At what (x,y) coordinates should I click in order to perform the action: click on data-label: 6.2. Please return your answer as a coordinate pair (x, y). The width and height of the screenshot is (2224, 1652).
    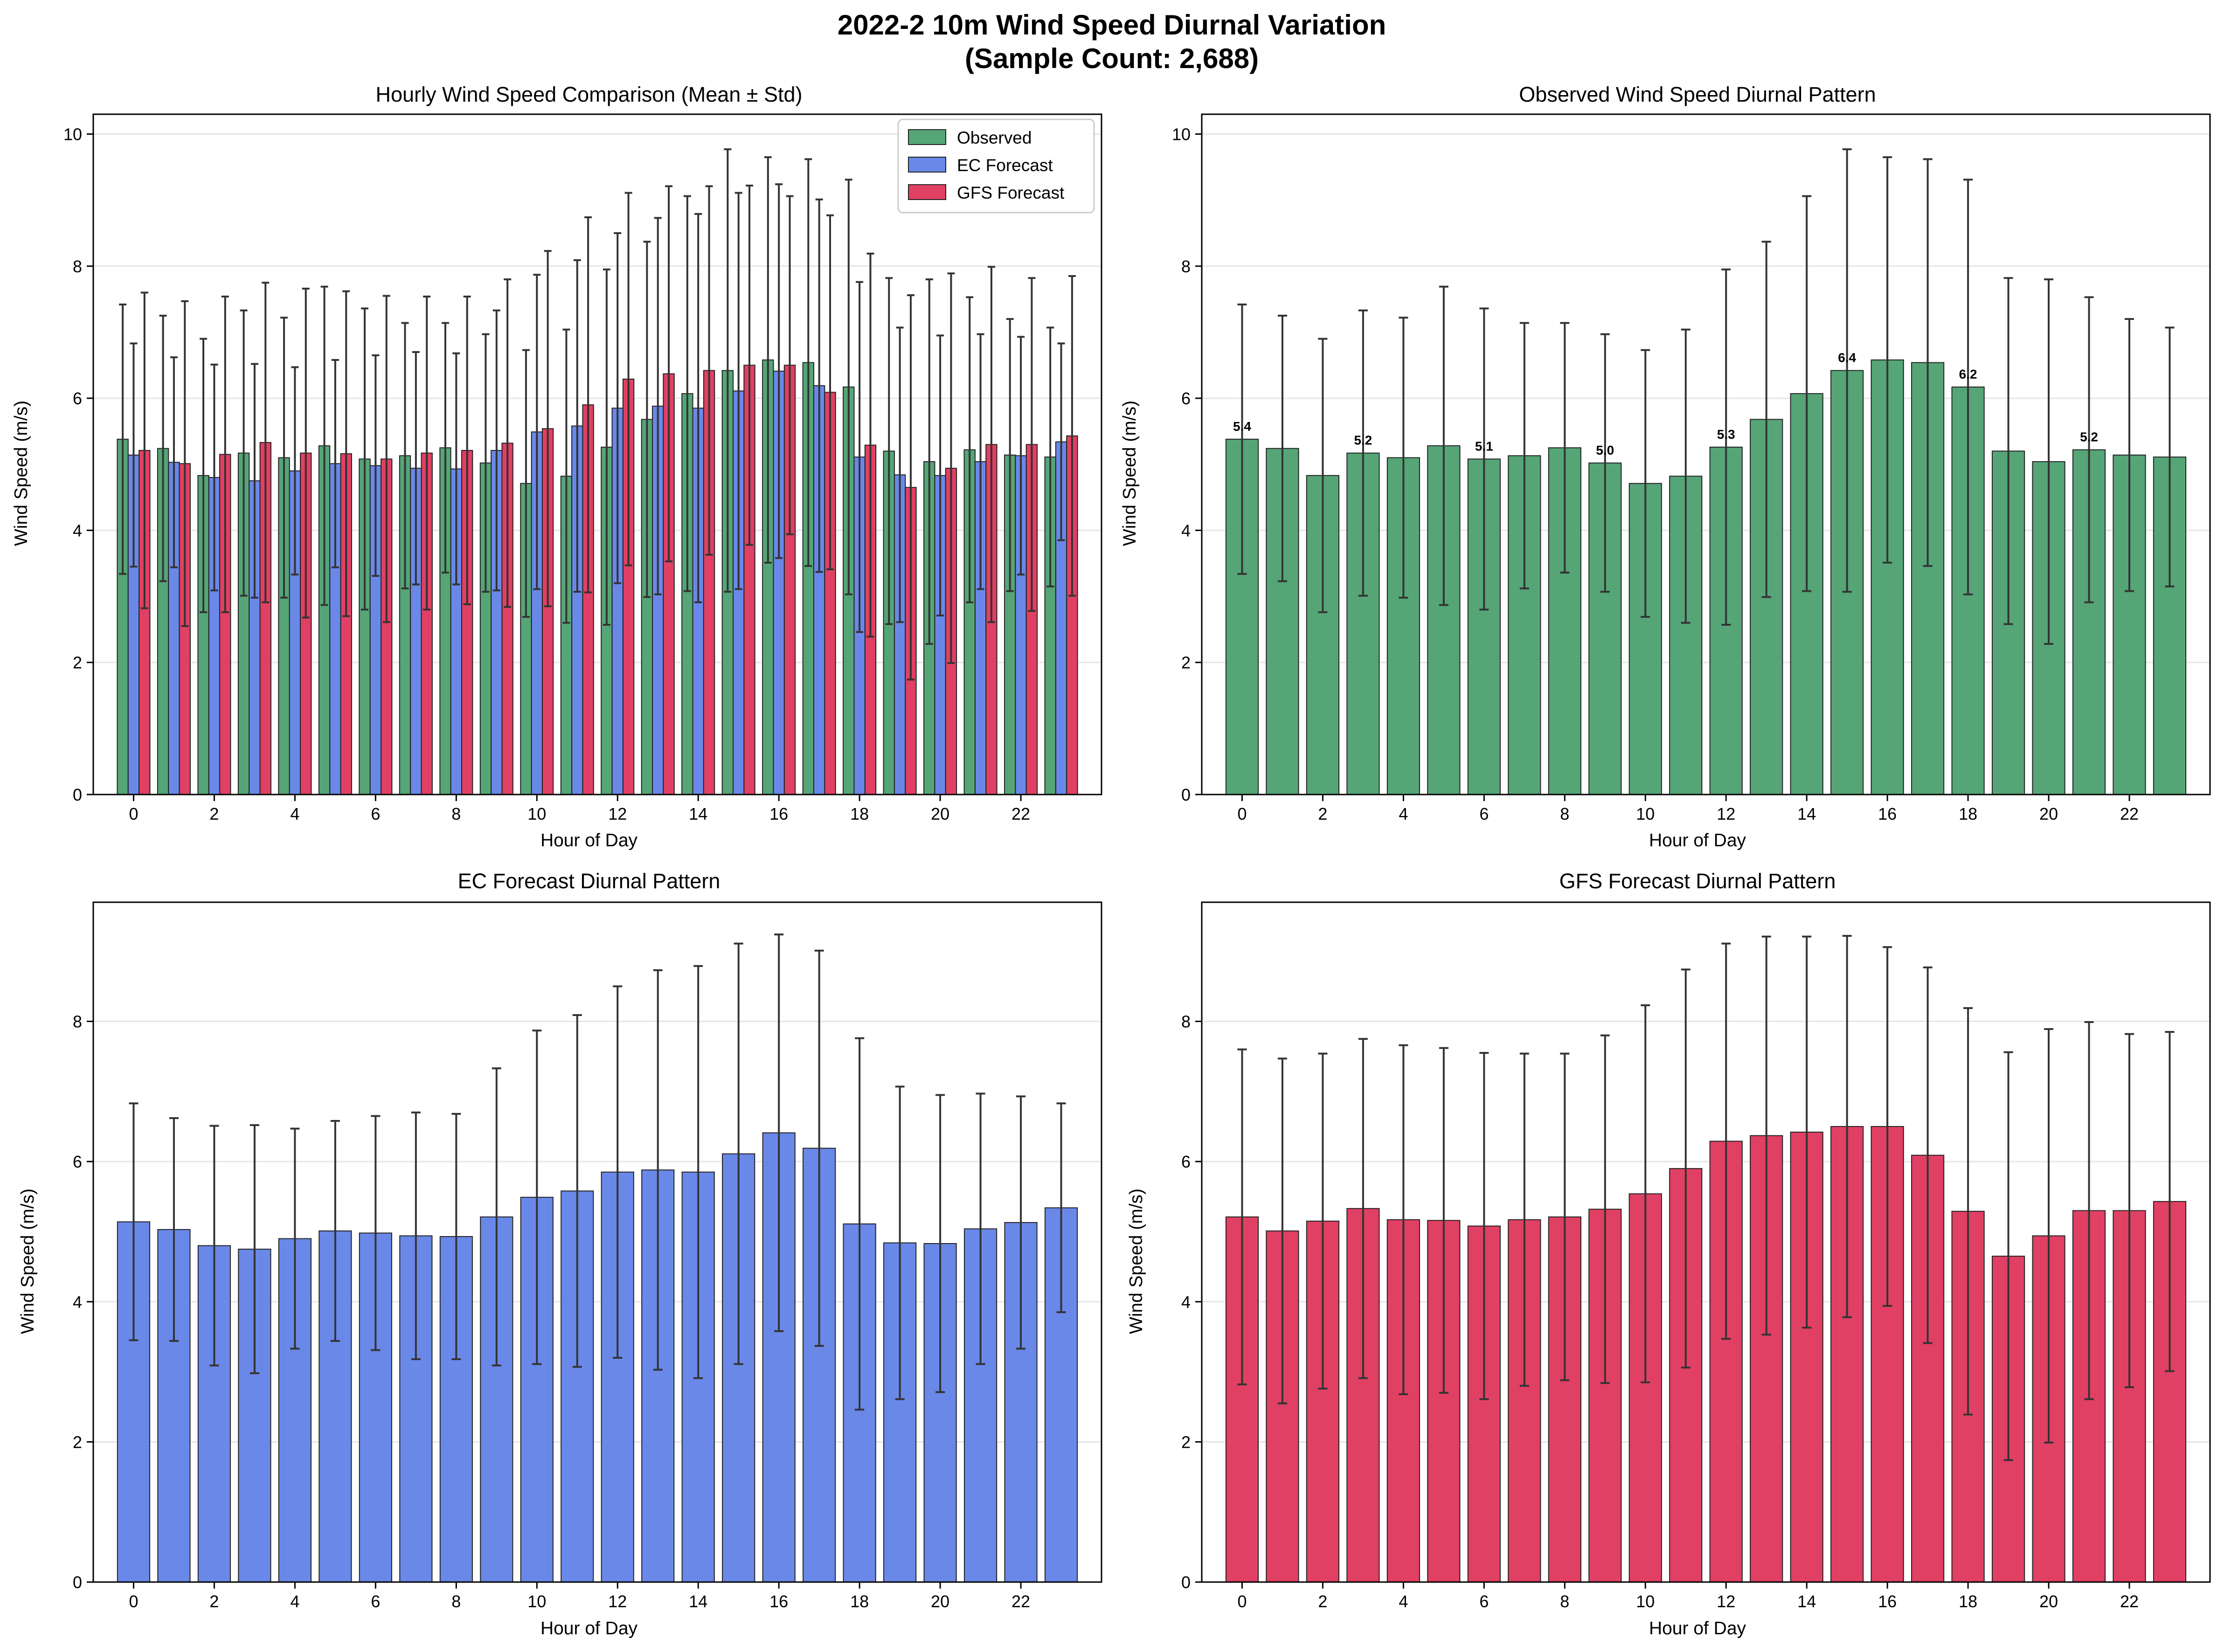
    Looking at the image, I should click on (1968, 374).